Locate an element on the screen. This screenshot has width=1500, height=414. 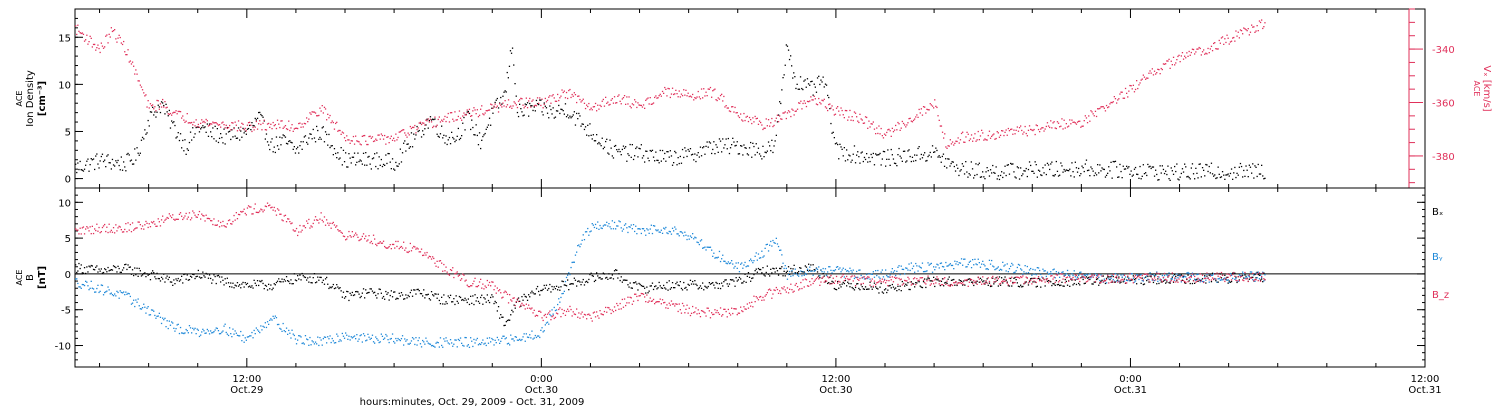
y-tick-label: -5 is located at coordinates (66, 311).